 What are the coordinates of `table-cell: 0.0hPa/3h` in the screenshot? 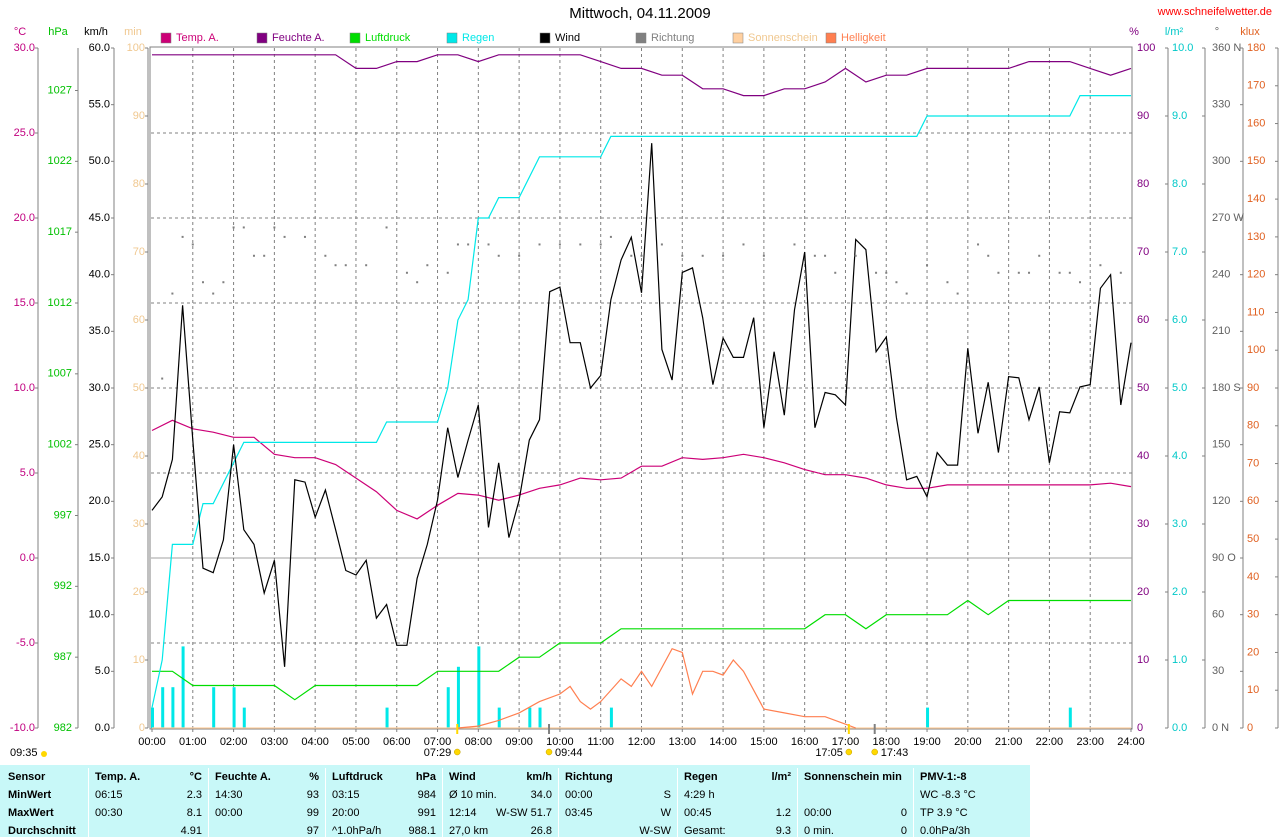 It's located at (971, 831).